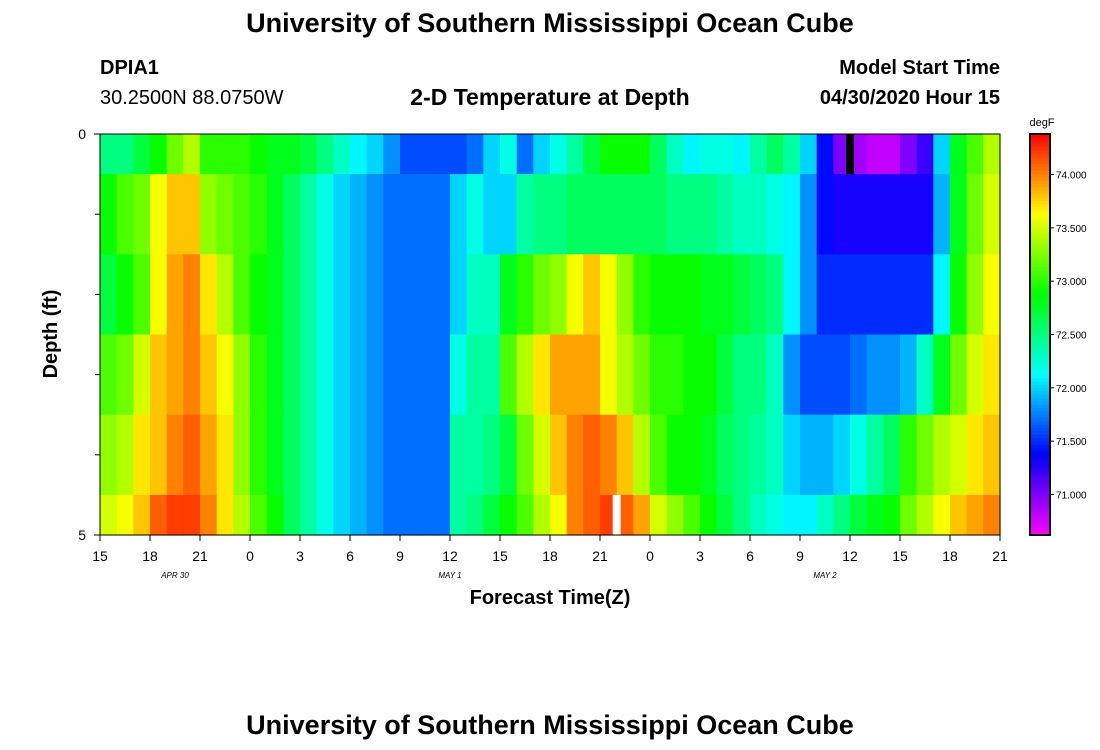 The image size is (1100, 750). Describe the element at coordinates (909, 98) in the screenshot. I see `model-start-value: 04/30/2020 Hour 15` at that location.